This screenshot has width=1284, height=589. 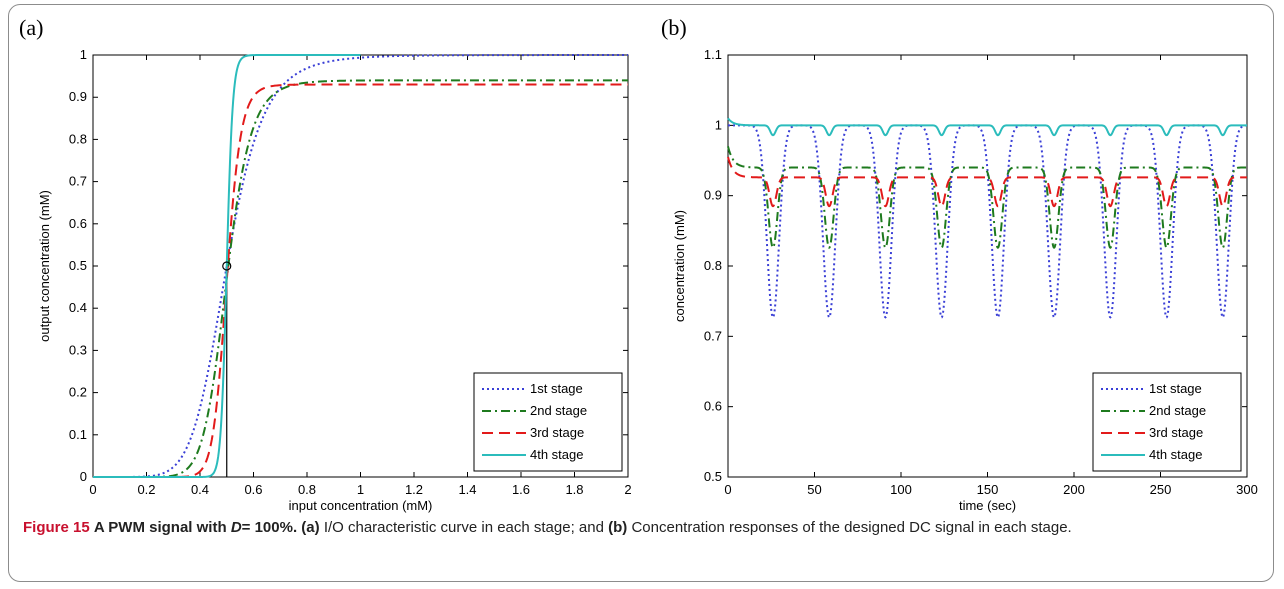 What do you see at coordinates (236, 527) in the screenshot?
I see `caption-title-var: D` at bounding box center [236, 527].